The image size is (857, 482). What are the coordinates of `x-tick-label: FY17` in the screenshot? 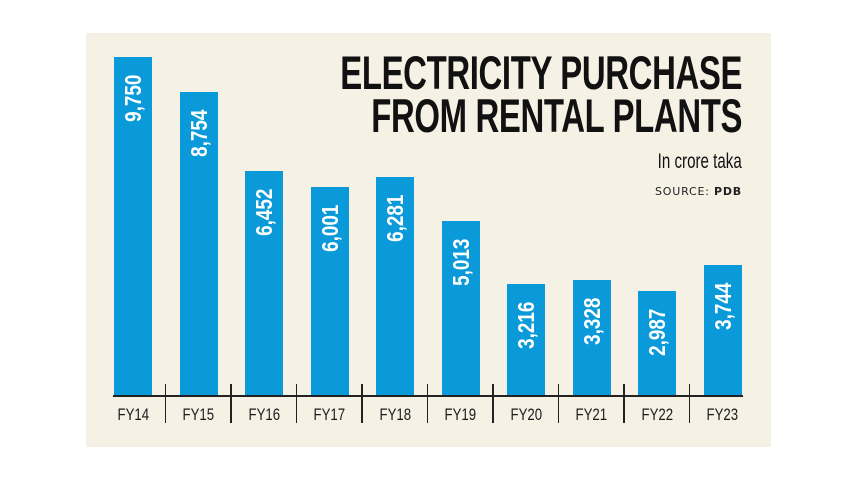 It's located at (329, 414).